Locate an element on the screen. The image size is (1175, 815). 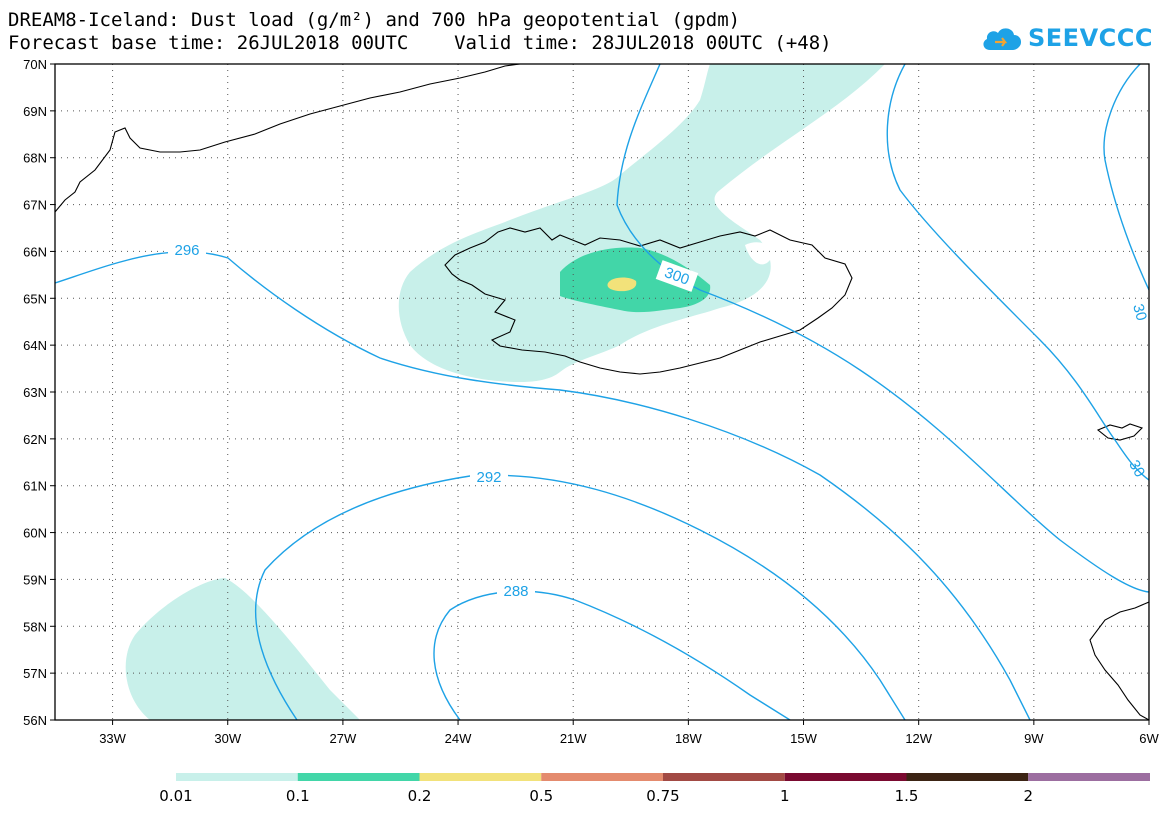
legend-label: 0.5 is located at coordinates (541, 796).